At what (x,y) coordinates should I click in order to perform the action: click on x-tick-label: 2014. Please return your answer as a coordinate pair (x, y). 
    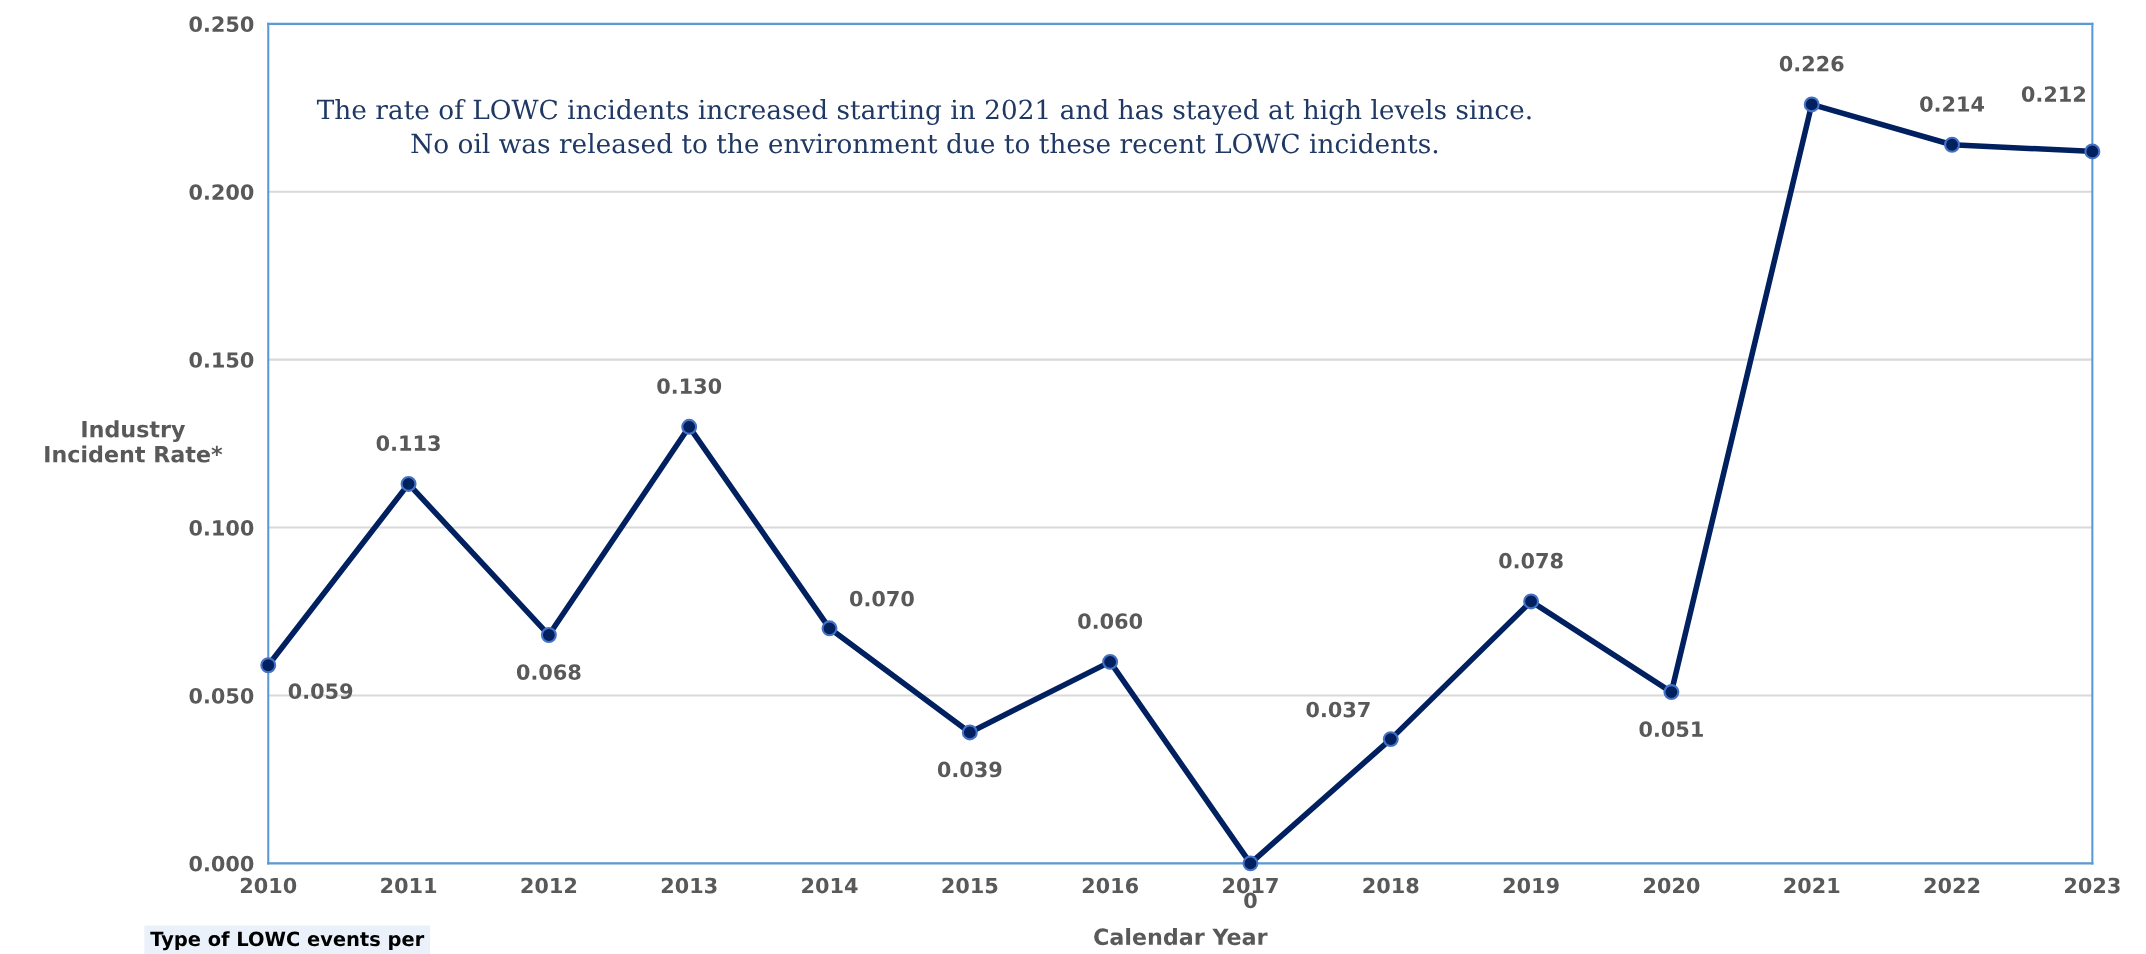
    Looking at the image, I should click on (830, 885).